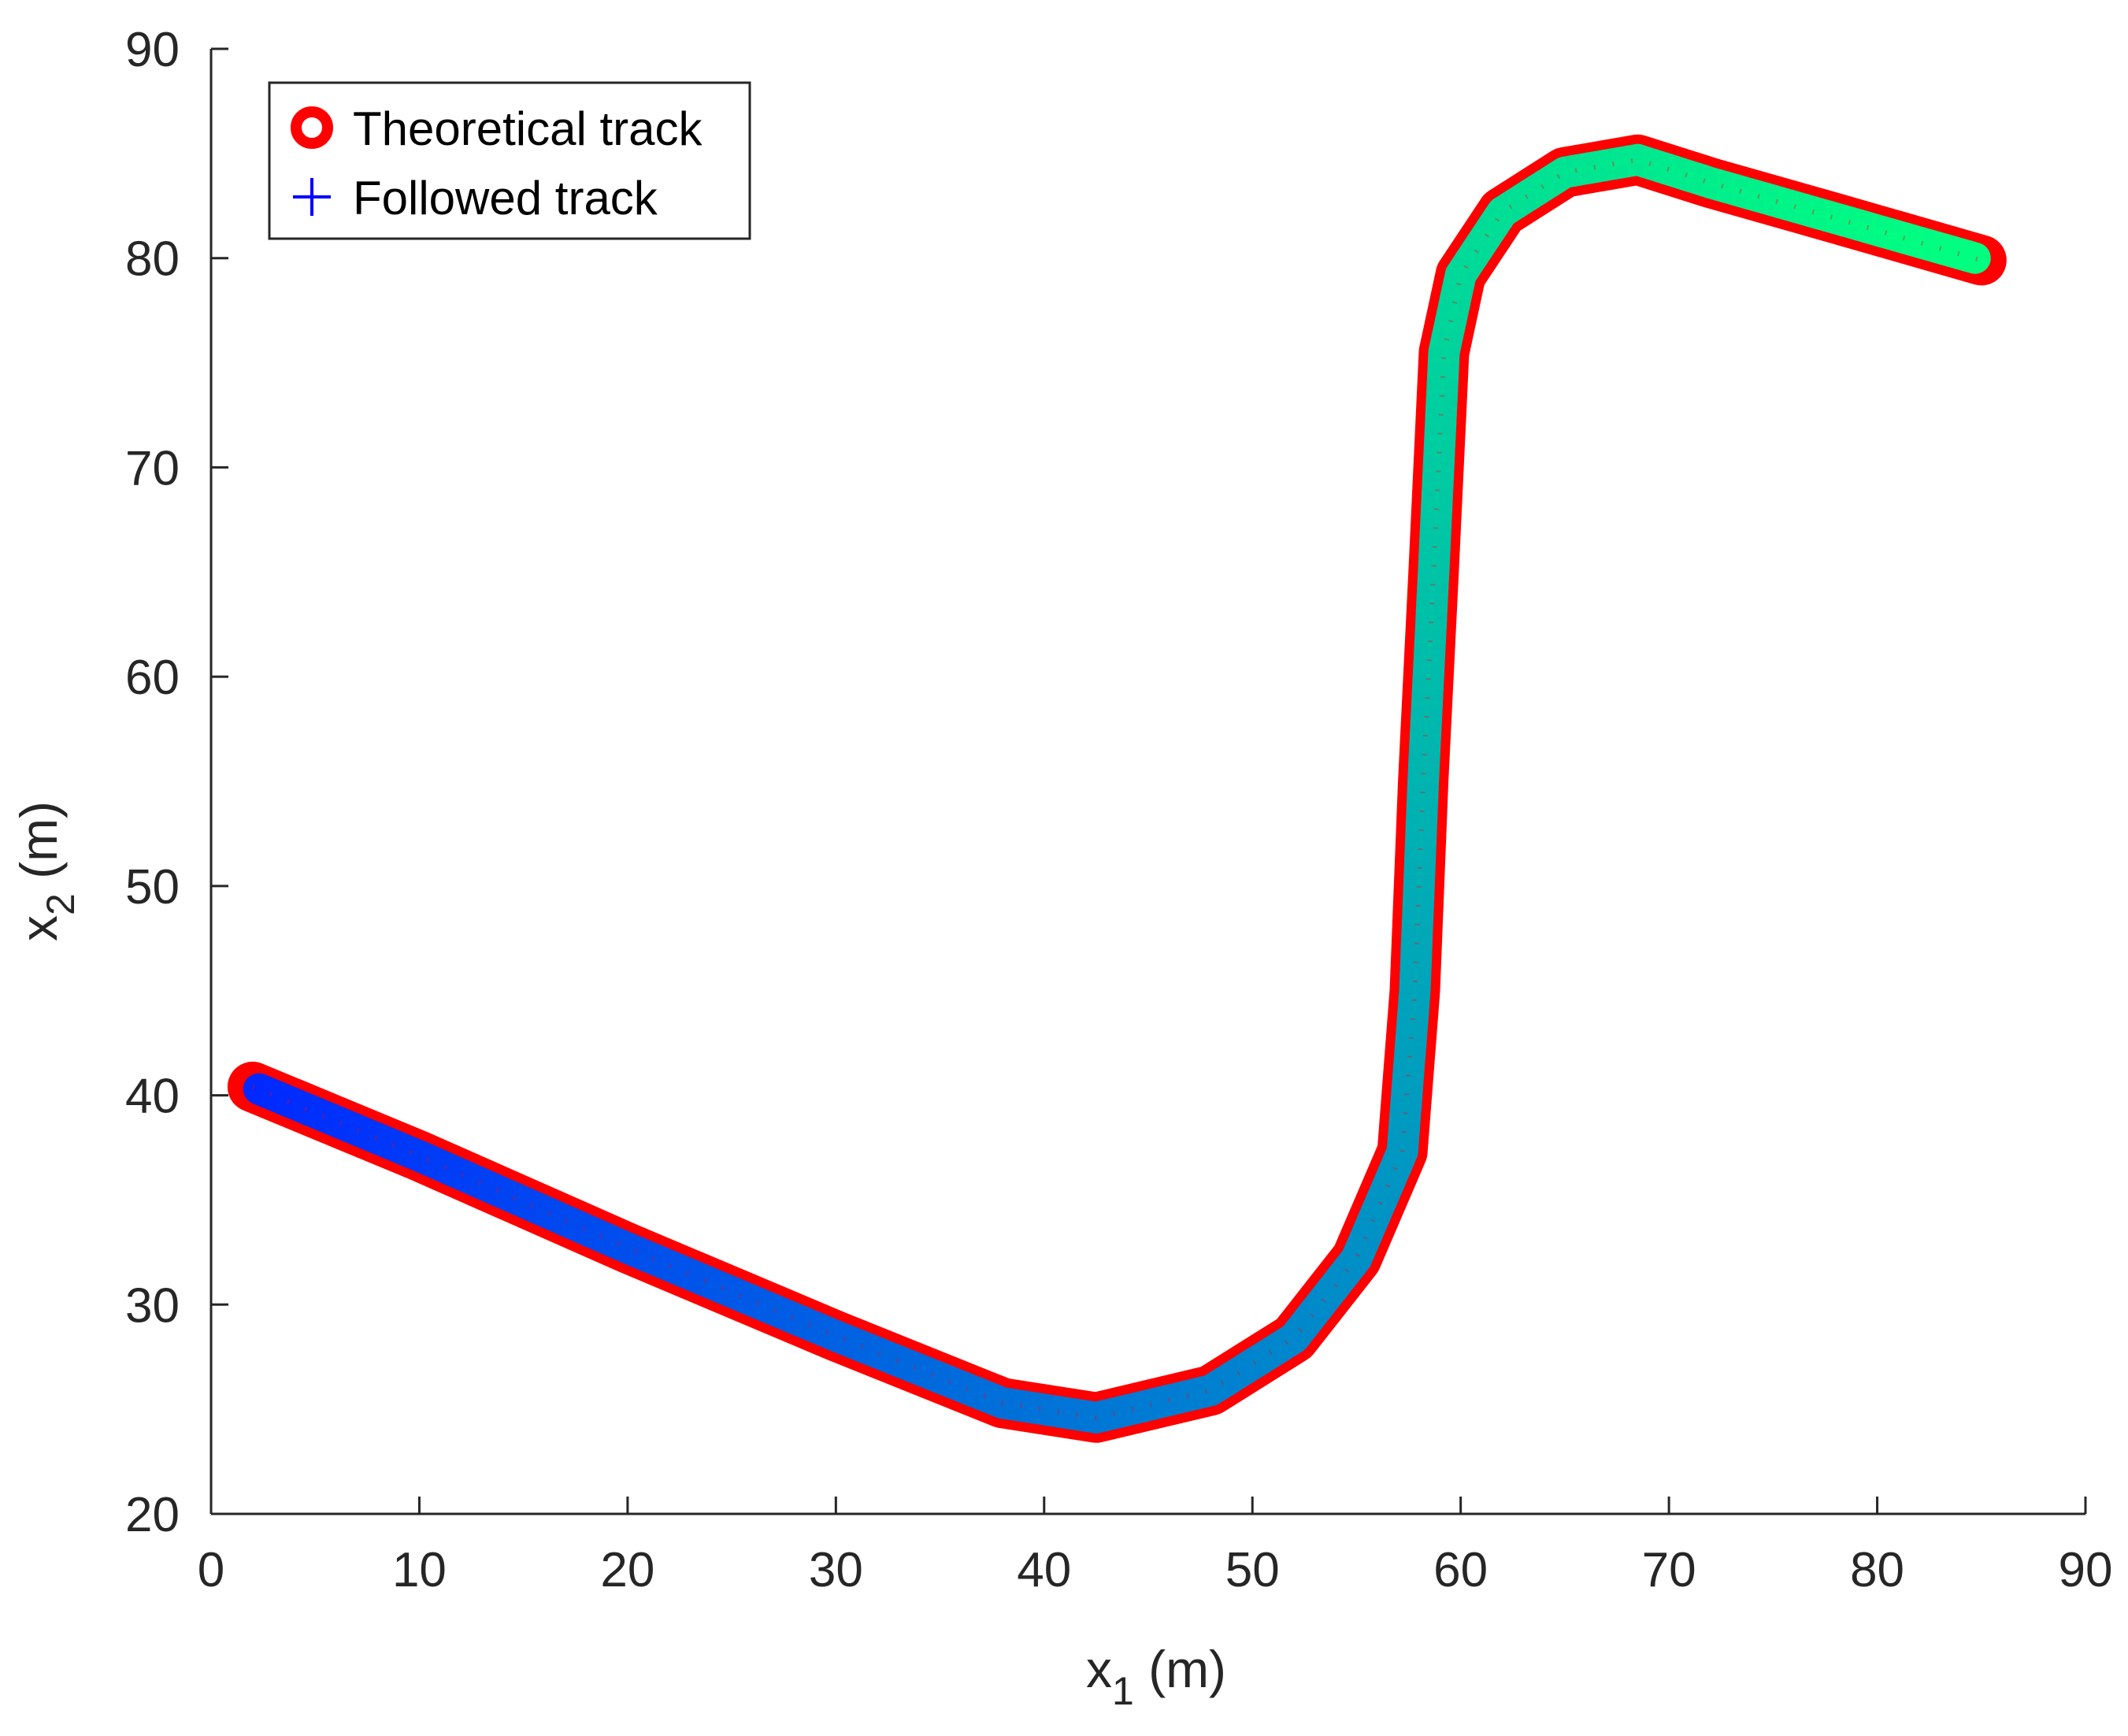 Image resolution: width=2128 pixels, height=1736 pixels. I want to click on legend: Theoretical track Followed track, so click(509, 161).